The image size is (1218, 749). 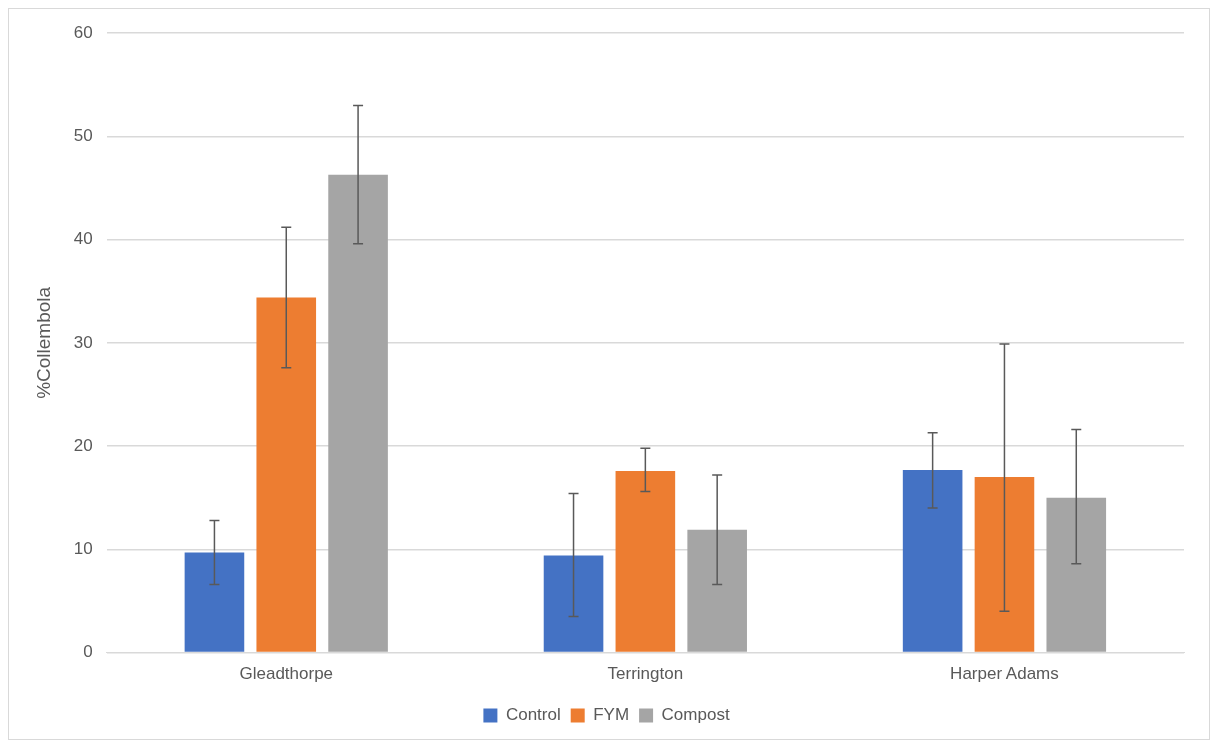 I want to click on legend-label: Control, so click(x=533, y=715).